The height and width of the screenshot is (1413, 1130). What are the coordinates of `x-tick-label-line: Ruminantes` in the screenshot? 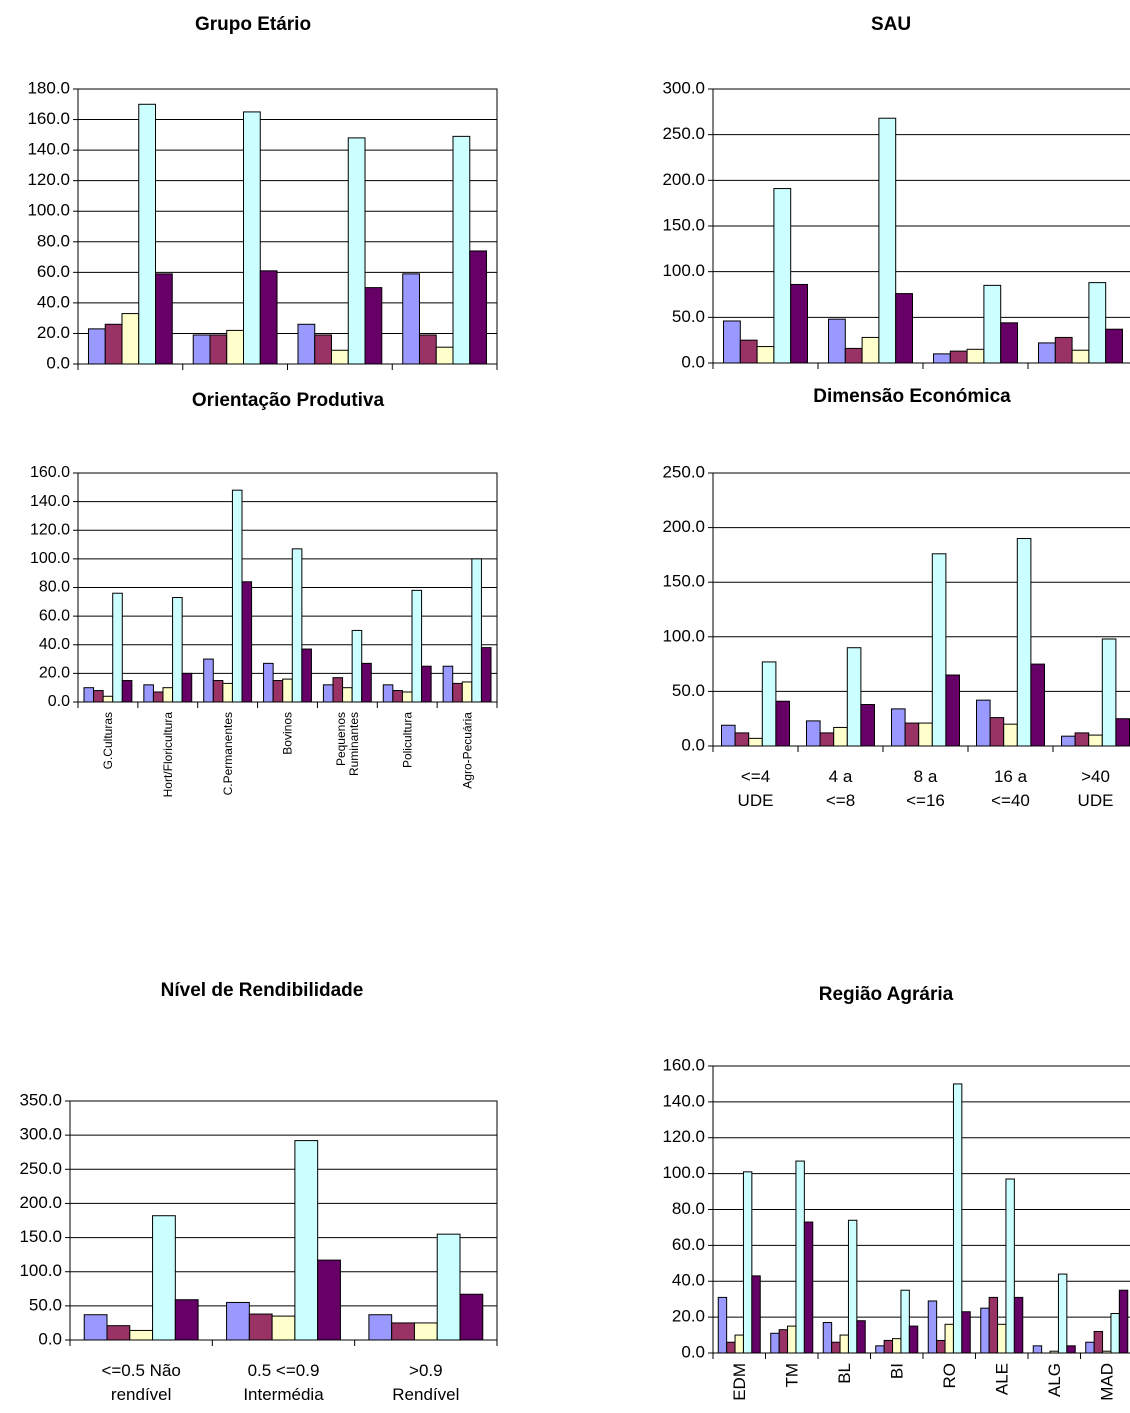 It's located at (354, 744).